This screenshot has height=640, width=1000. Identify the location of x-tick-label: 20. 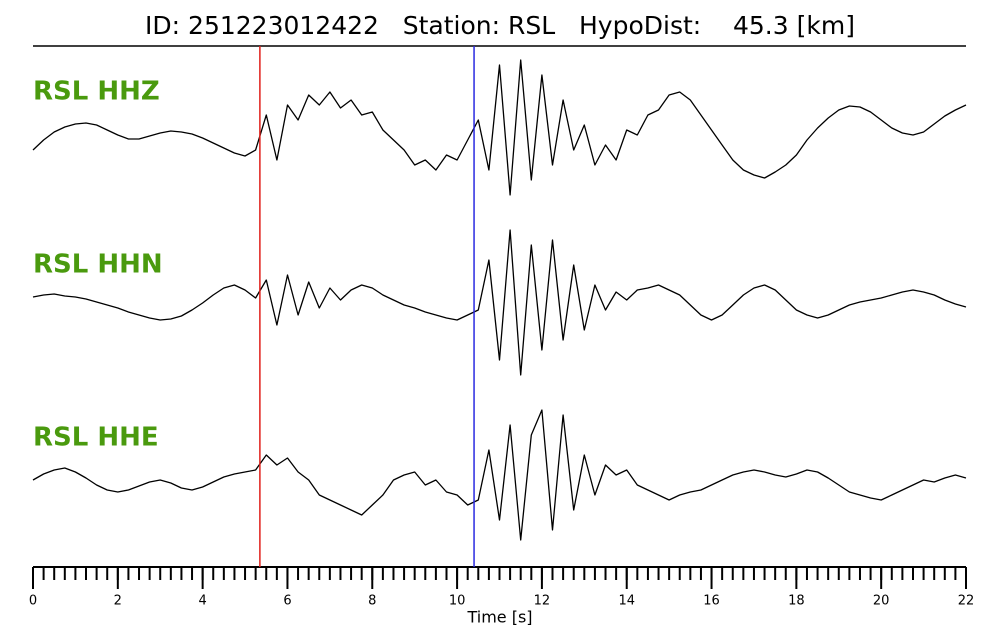
(881, 601).